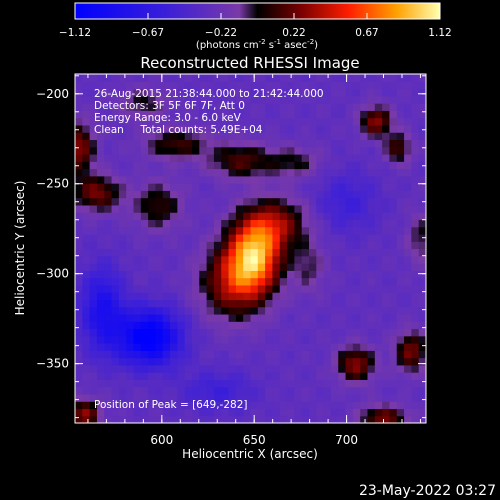 The width and height of the screenshot is (500, 500). What do you see at coordinates (221, 33) in the screenshot?
I see `colorbar-tick-label: −0.22` at bounding box center [221, 33].